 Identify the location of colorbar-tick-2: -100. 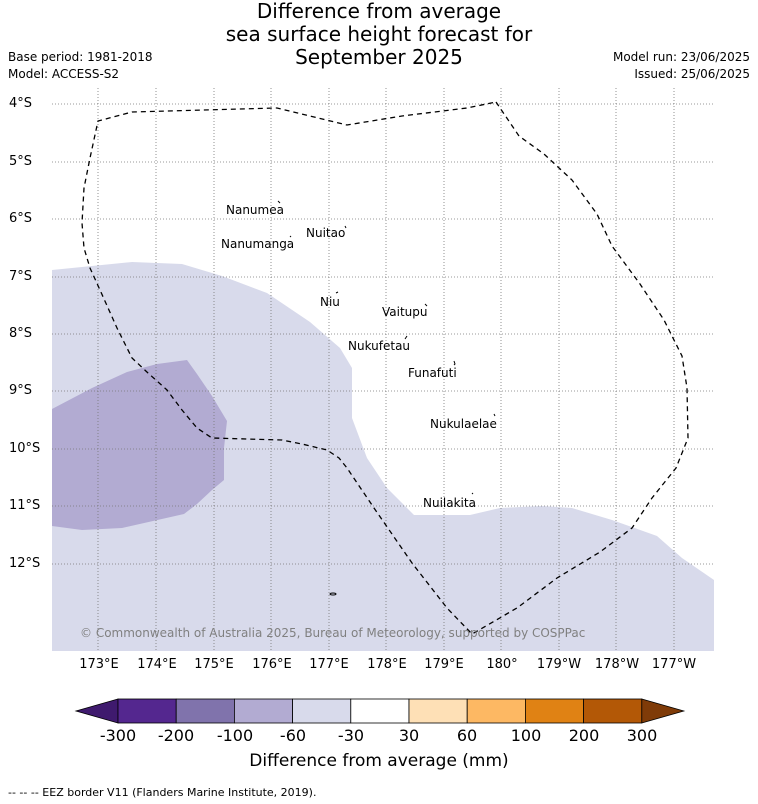
(235, 735).